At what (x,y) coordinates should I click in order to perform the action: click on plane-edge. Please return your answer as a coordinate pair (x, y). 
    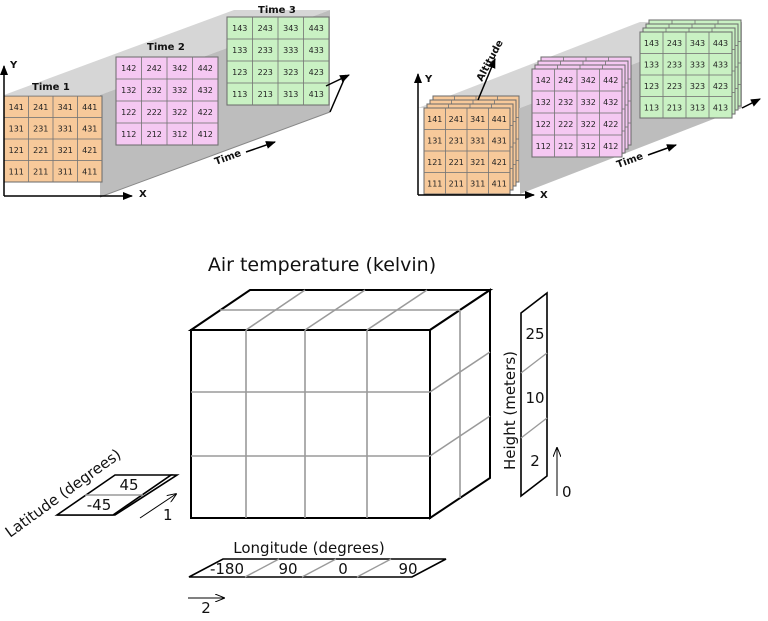
    Looking at the image, I should click on (215, 154).